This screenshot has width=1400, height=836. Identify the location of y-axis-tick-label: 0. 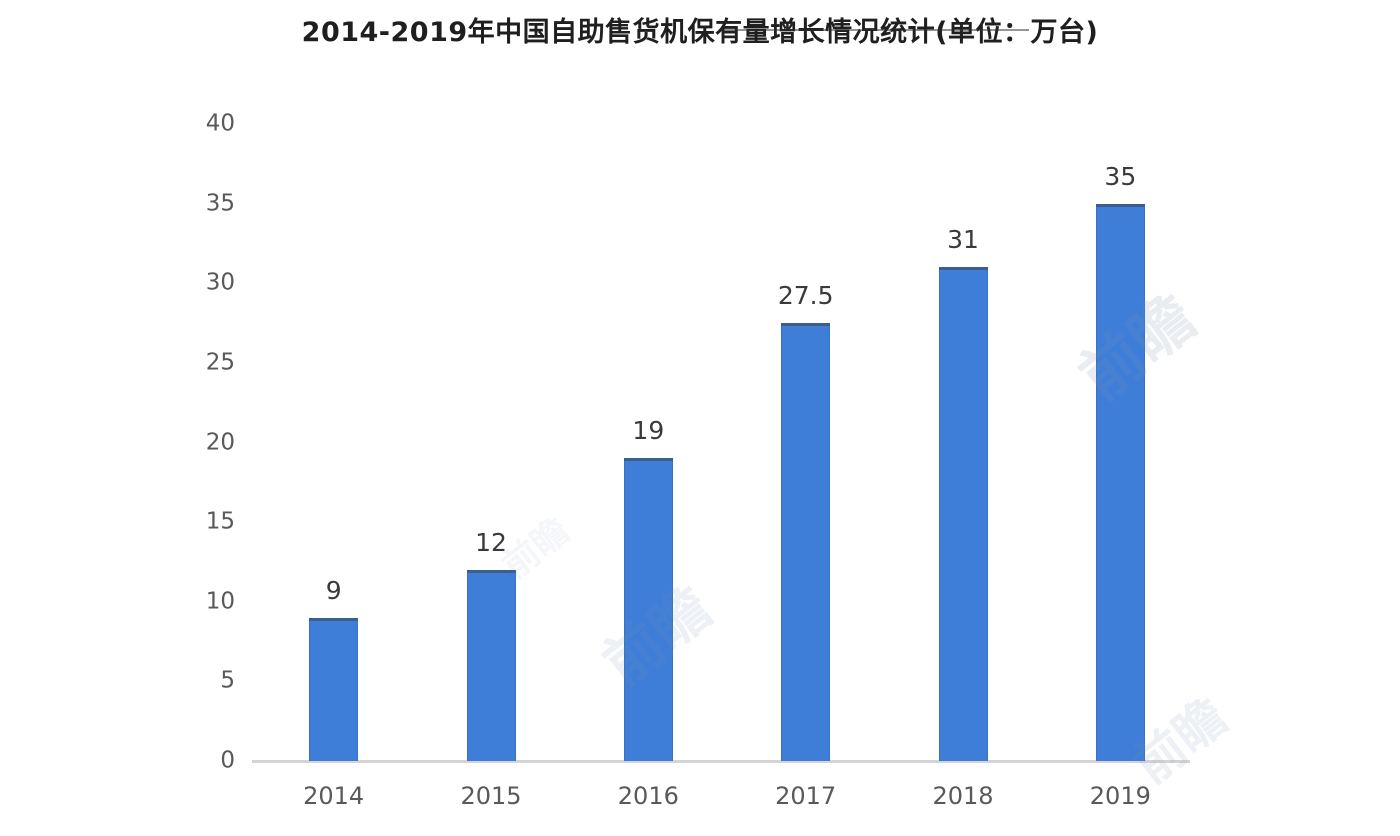
(227, 760).